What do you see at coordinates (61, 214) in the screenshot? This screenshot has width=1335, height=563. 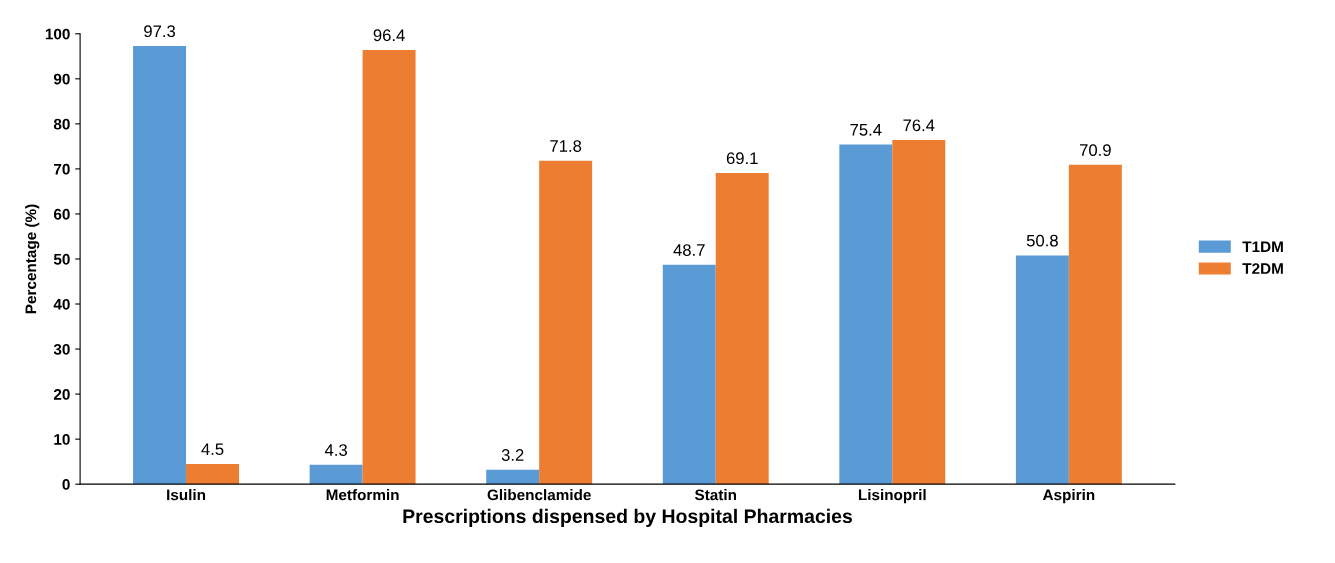 I see `y-tick-label: 60` at bounding box center [61, 214].